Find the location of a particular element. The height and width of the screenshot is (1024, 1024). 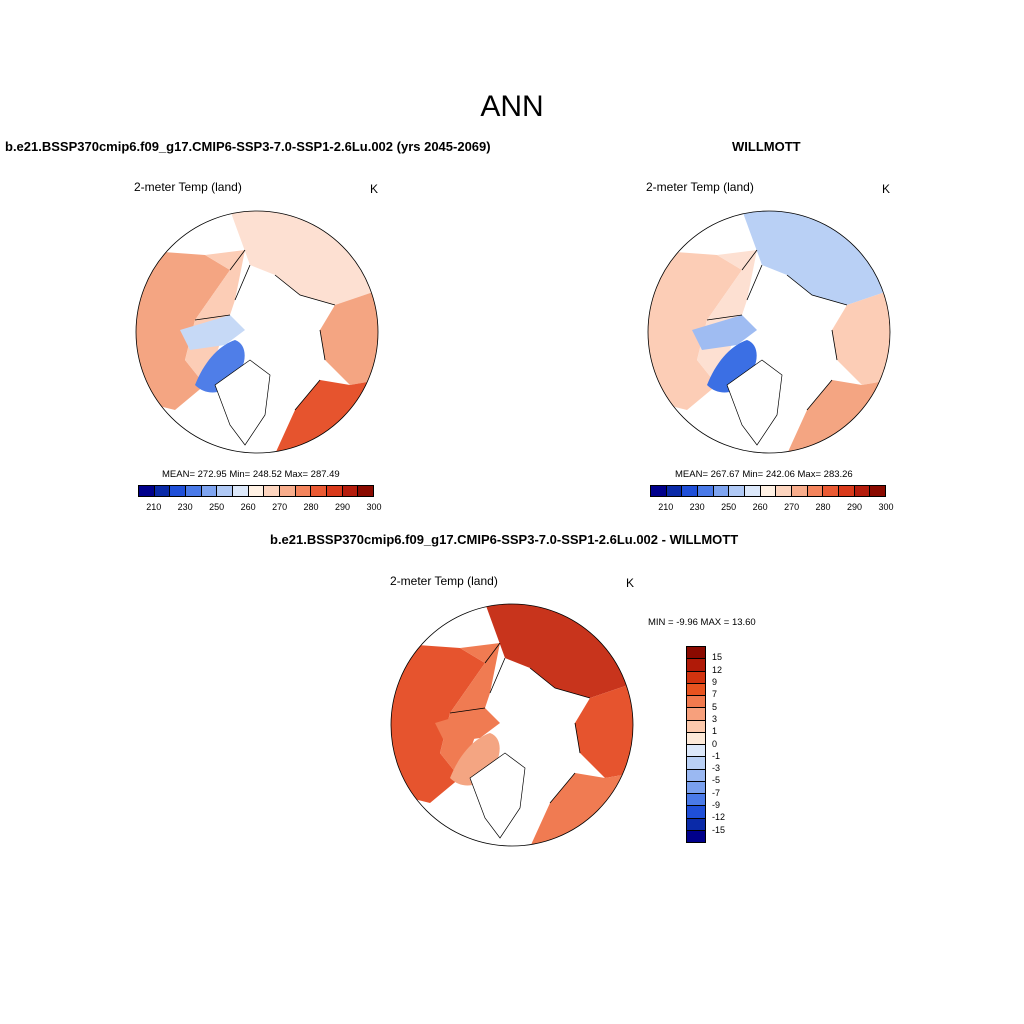

colorbar-tick-label: 5 is located at coordinates (715, 706).